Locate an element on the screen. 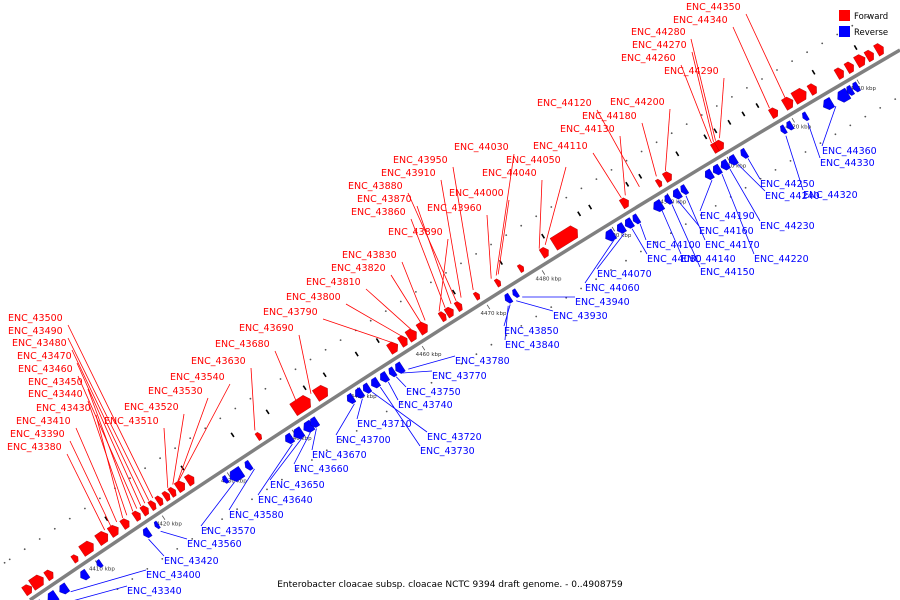 Image resolution: width=900 pixels, height=600 pixels. reverse-gene-label: ENC_43740 is located at coordinates (425, 405).